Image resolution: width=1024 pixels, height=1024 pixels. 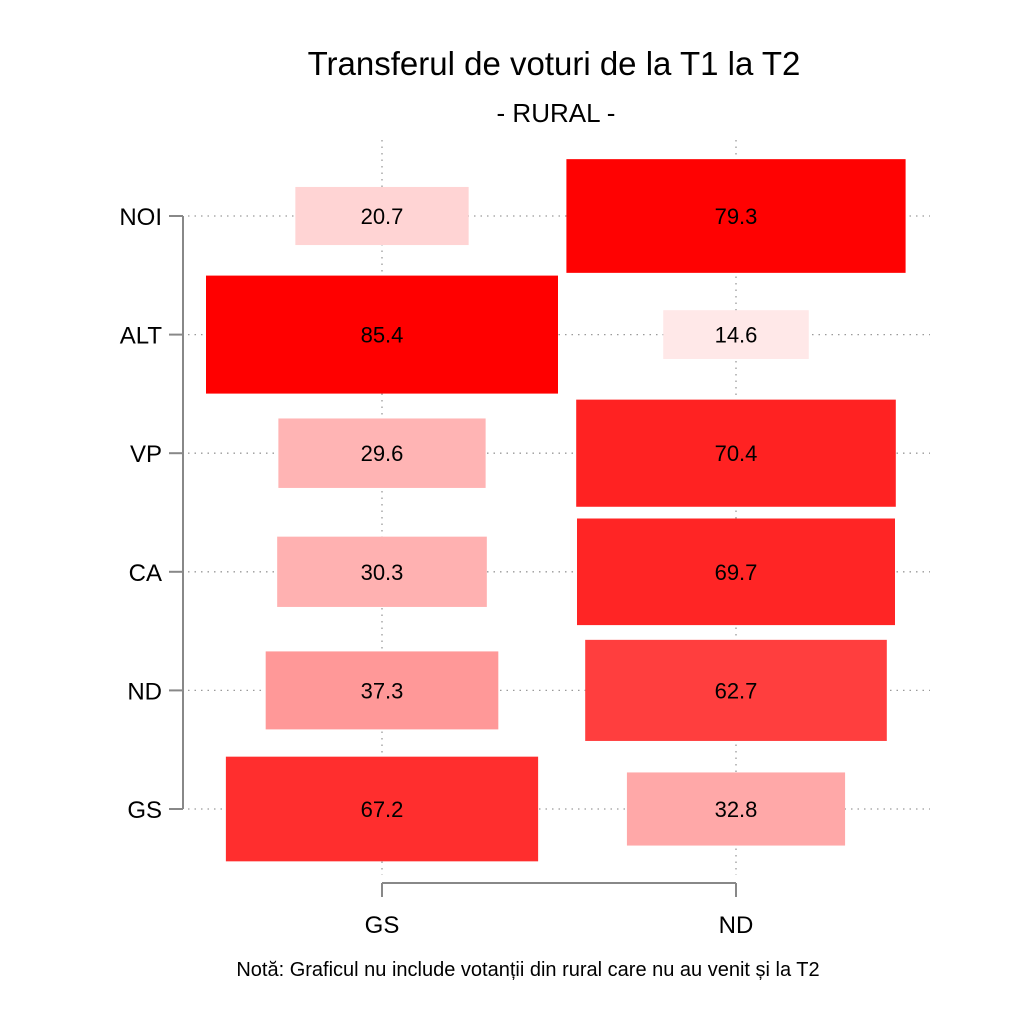 I want to click on cell-value-label: 32.8, so click(x=736, y=809).